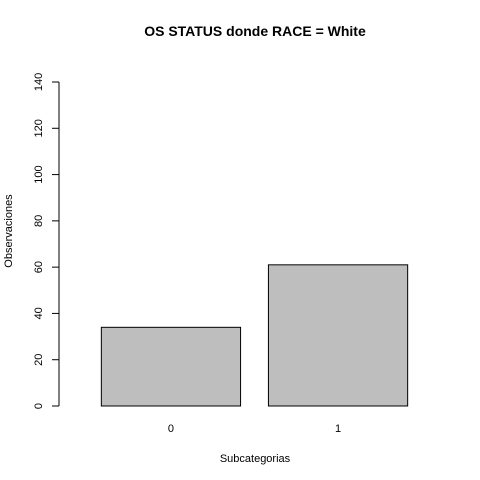  Describe the element at coordinates (39, 406) in the screenshot. I see `y-tick-label: 0` at that location.